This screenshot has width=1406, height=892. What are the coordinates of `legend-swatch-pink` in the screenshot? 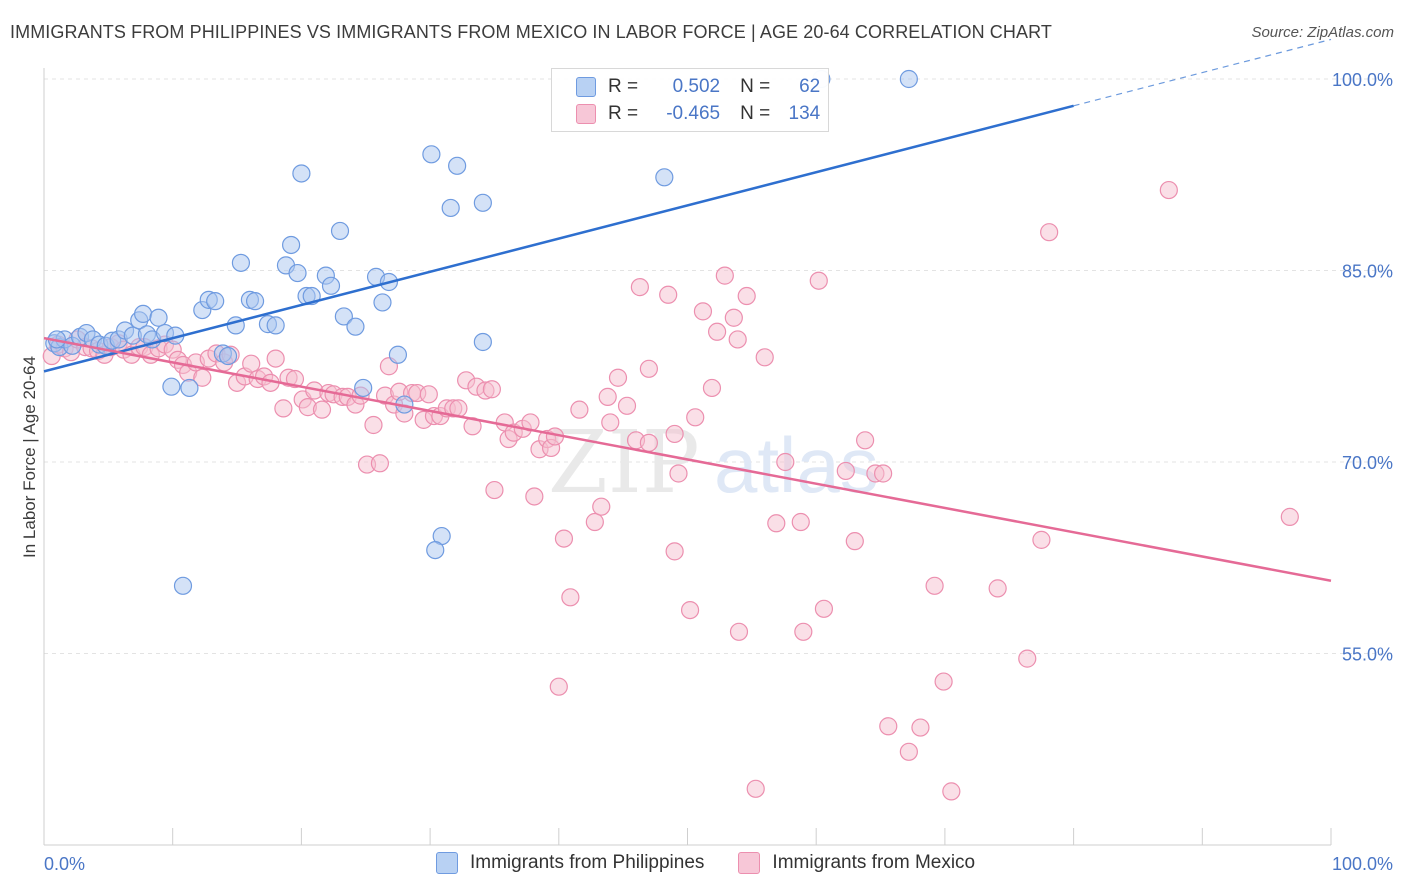 It's located at (586, 114).